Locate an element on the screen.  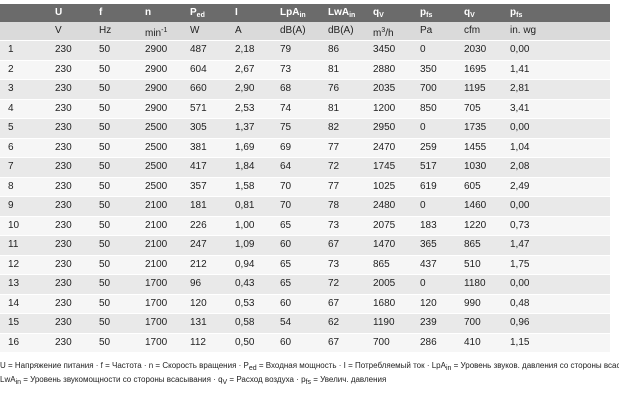
table-cell: 73 is located at coordinates (334, 264).